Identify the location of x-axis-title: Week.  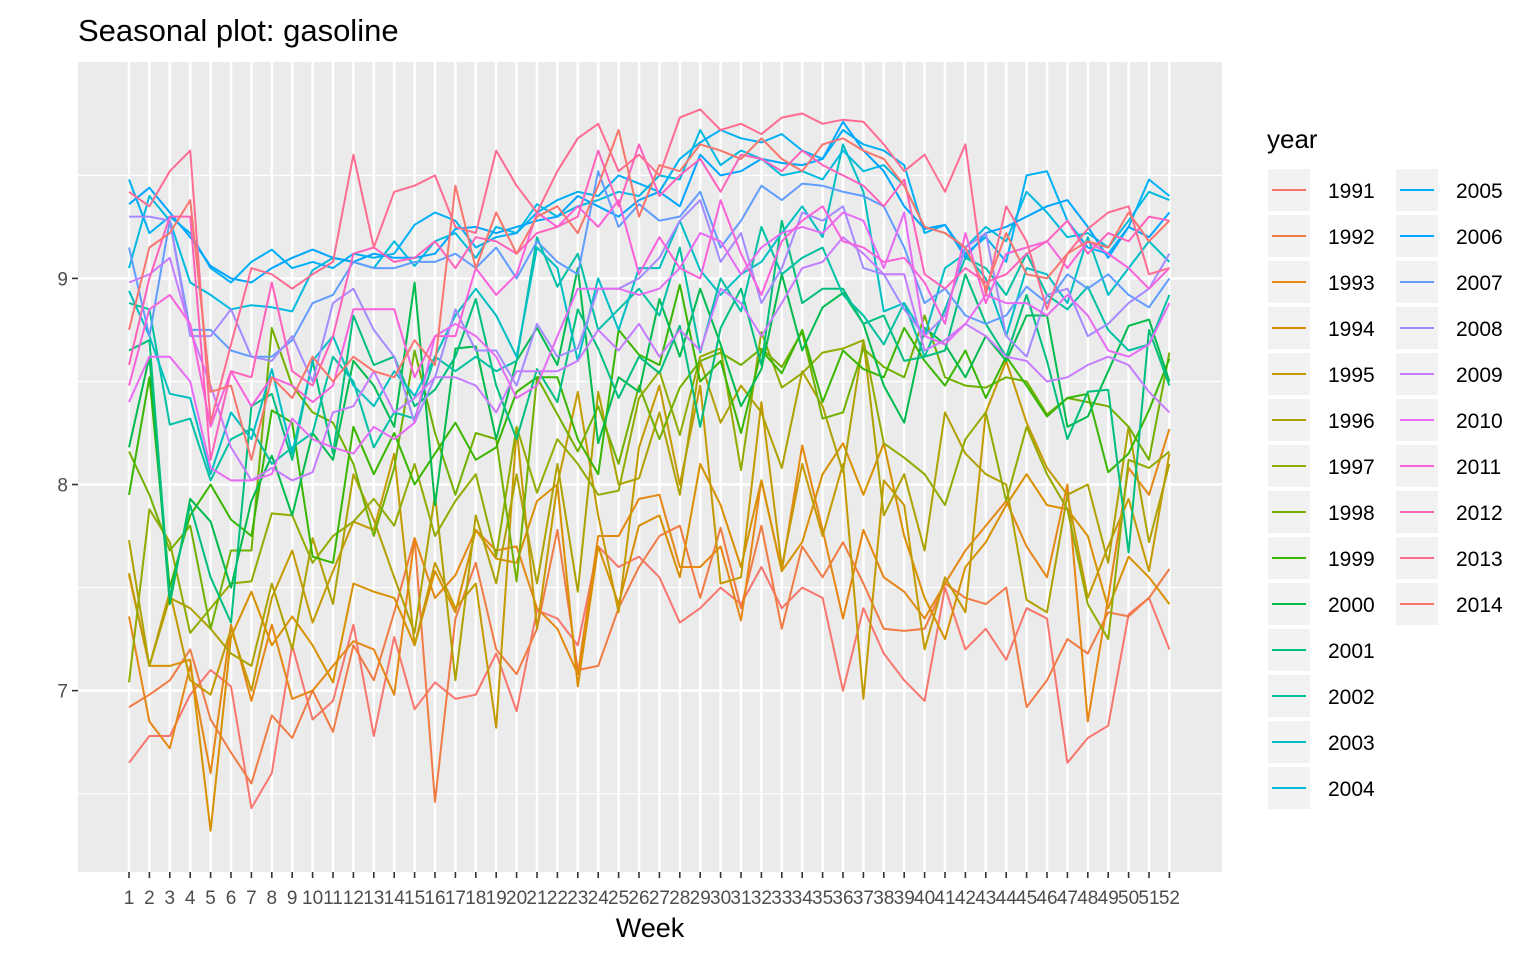
(650, 928).